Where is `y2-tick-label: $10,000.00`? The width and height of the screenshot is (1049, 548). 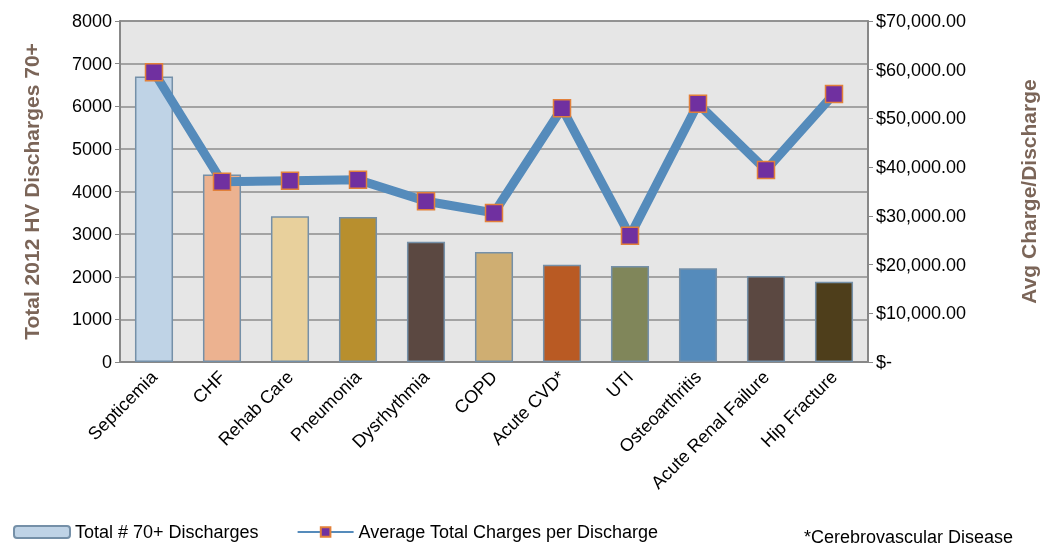
y2-tick-label: $10,000.00 is located at coordinates (921, 313).